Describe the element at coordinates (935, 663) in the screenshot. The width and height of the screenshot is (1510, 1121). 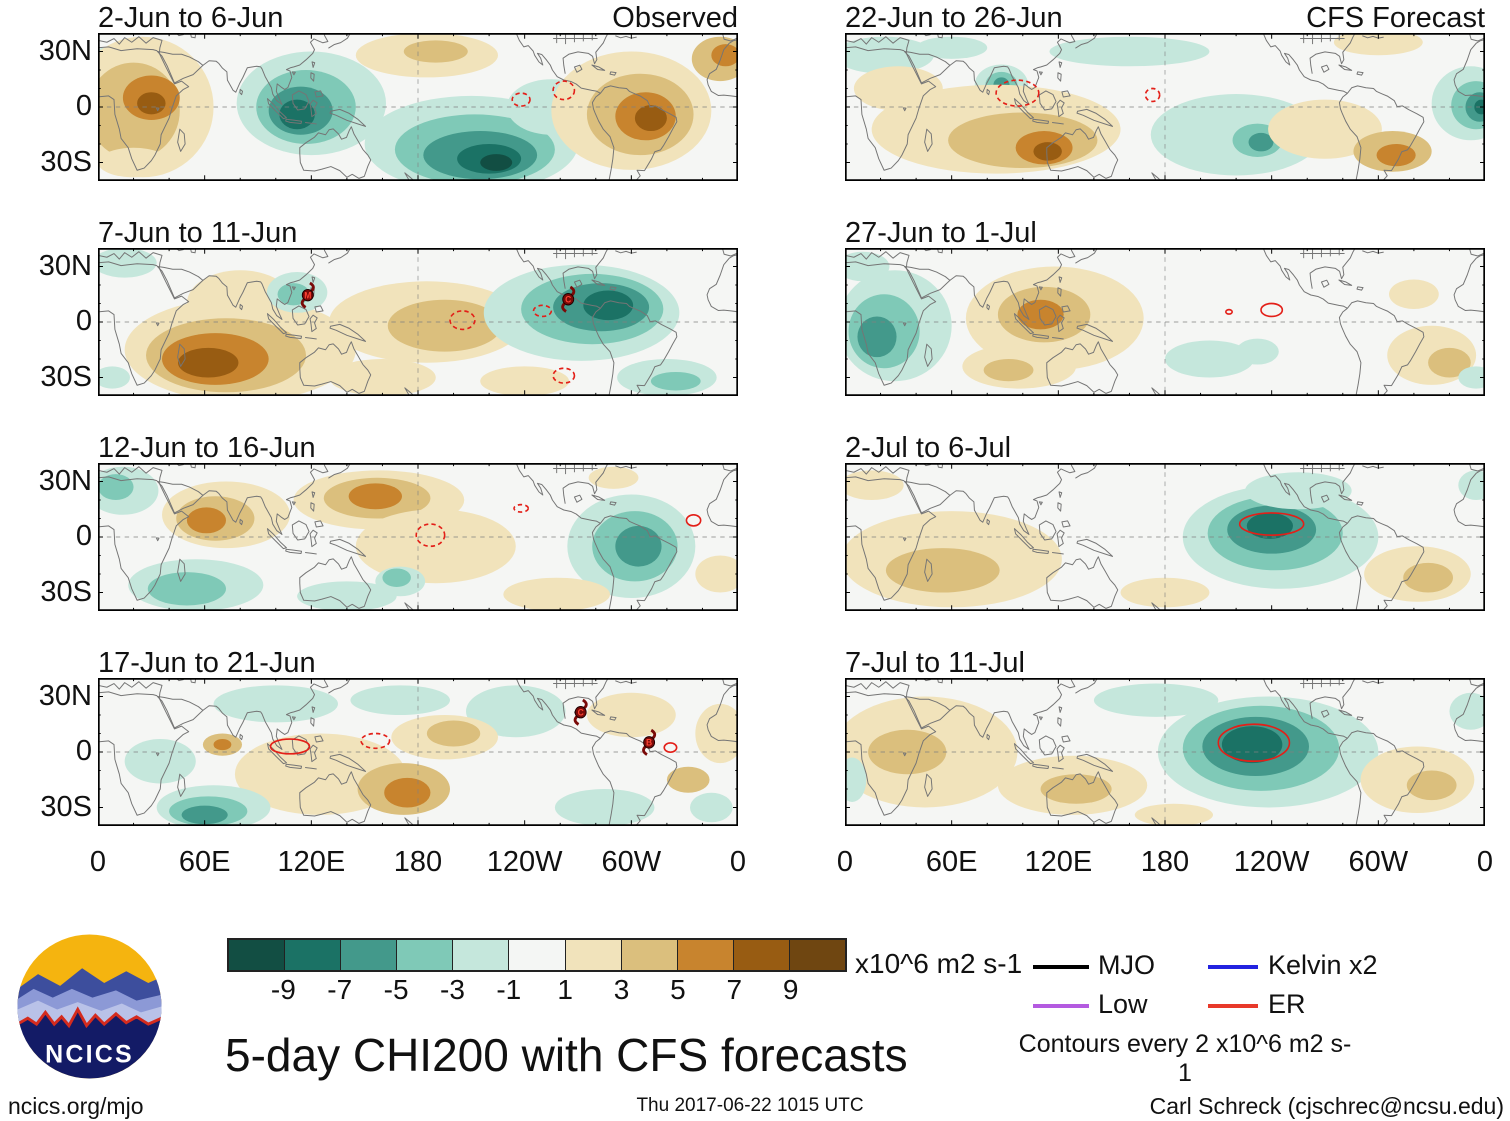
I see `panel-date-range: 7-Jul to 11-Jul` at that location.